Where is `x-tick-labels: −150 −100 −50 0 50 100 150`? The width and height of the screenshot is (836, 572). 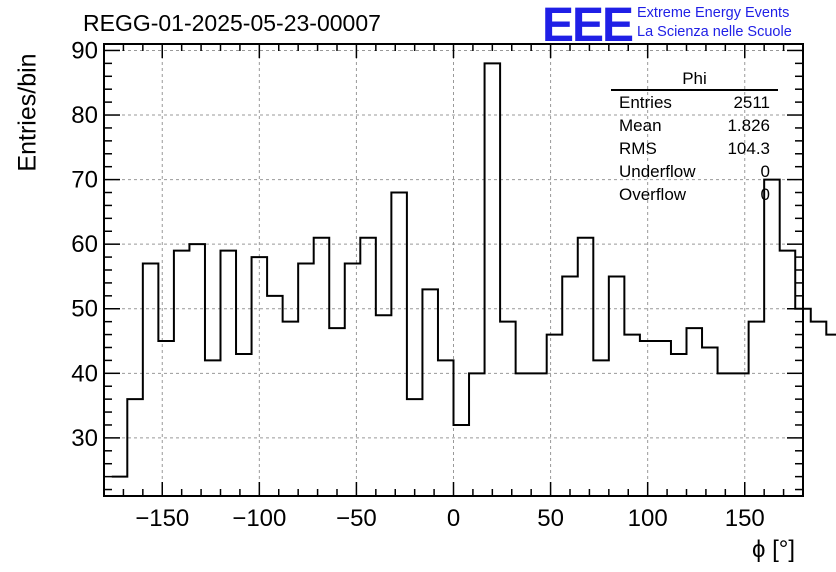
x-tick-labels: −150 −100 −50 0 50 100 150 is located at coordinates (450, 518).